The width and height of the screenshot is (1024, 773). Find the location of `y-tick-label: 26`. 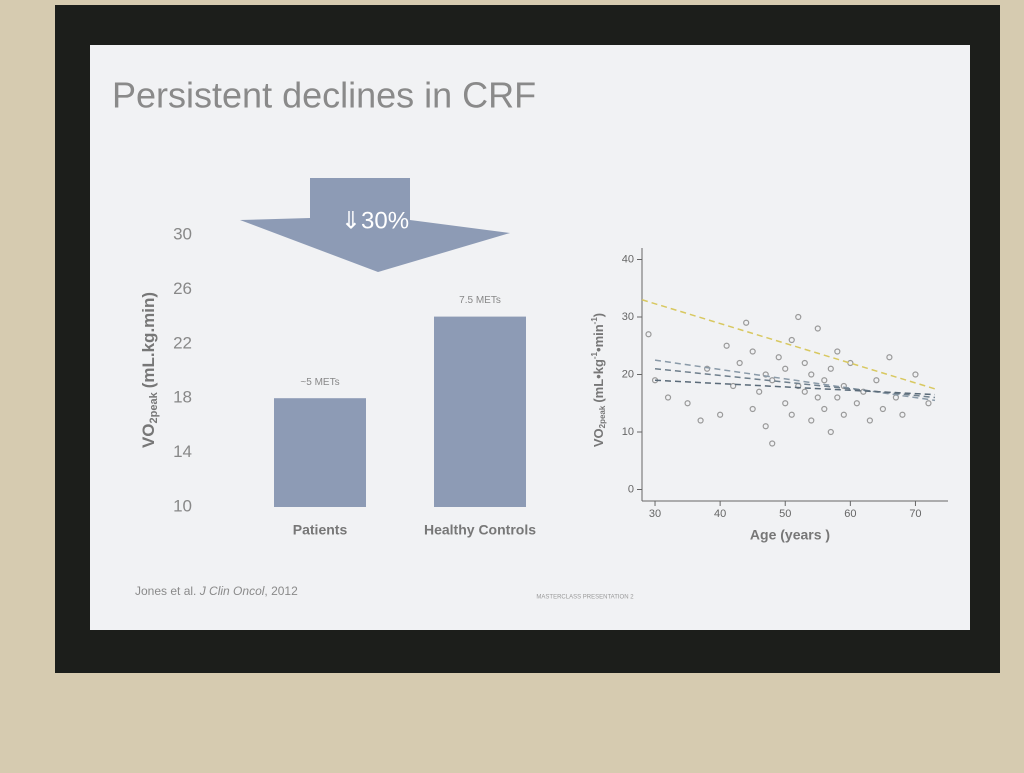

y-tick-label: 26 is located at coordinates (182, 288).